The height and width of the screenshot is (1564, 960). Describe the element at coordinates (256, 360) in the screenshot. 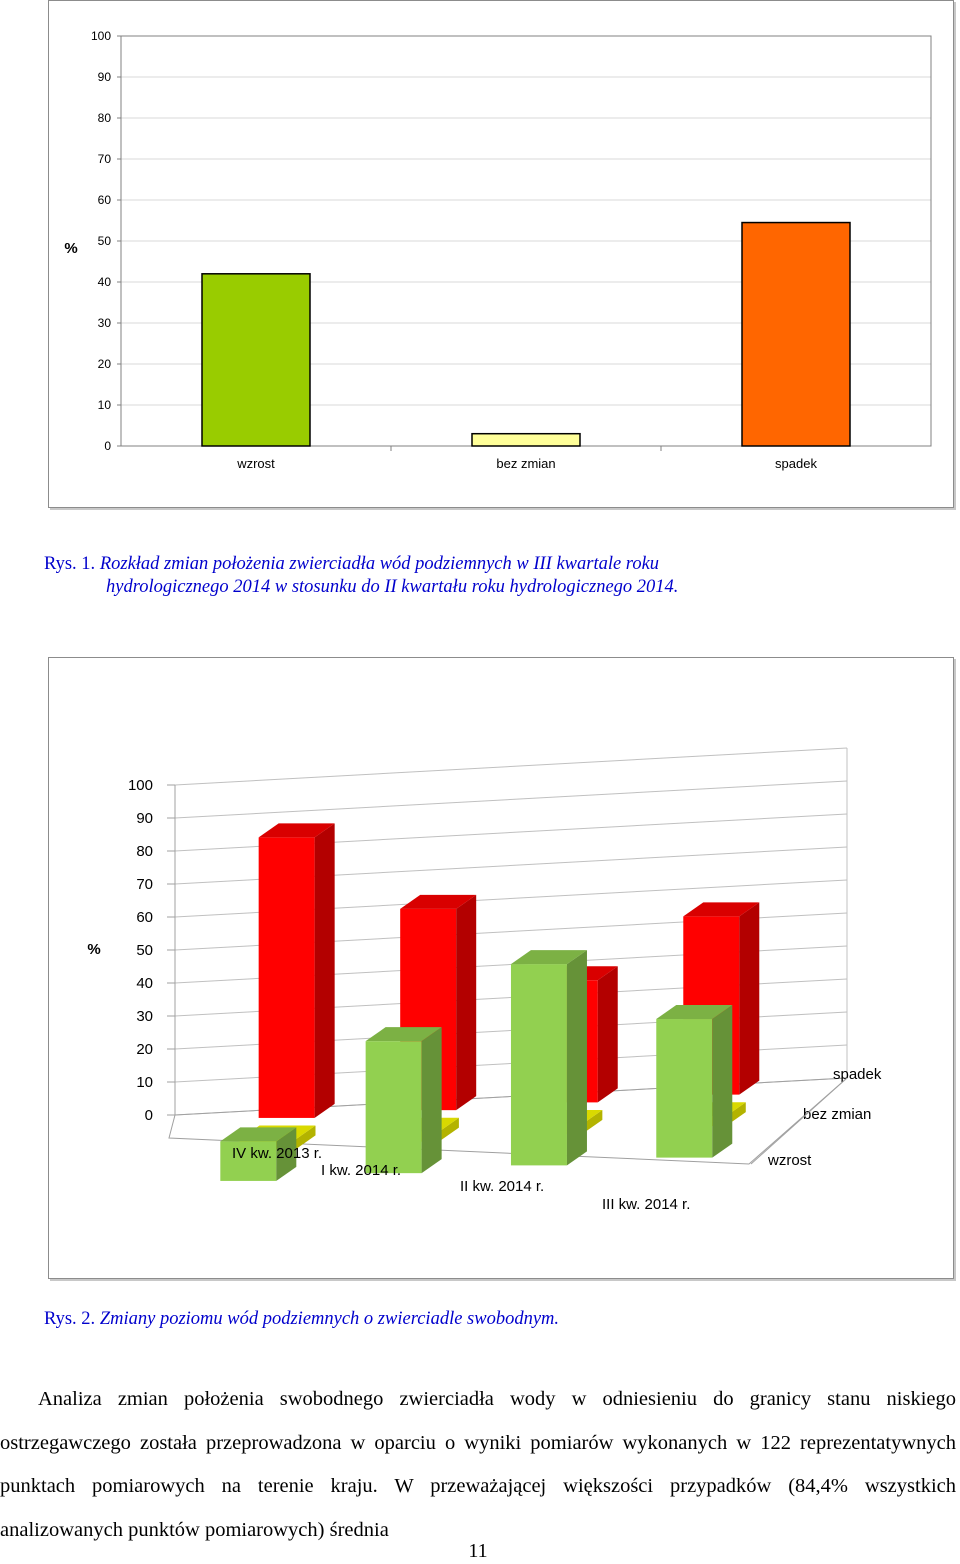

I see `bar-wzrost` at that location.